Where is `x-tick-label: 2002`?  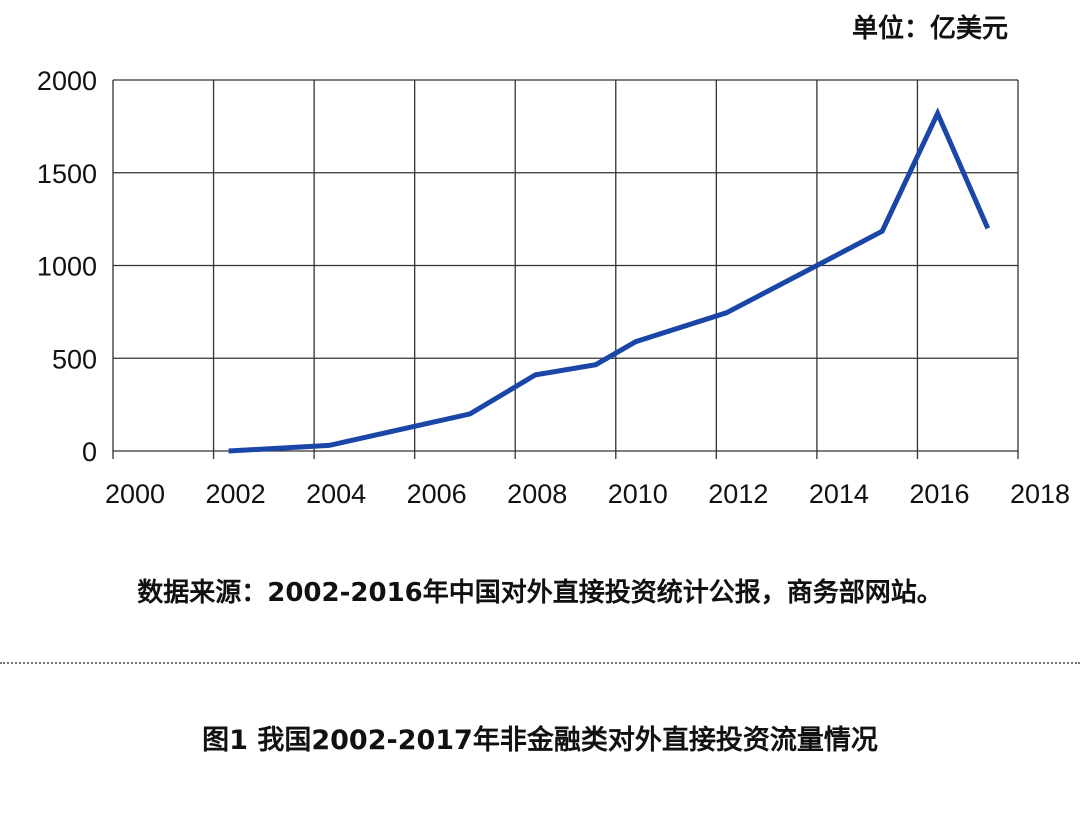 x-tick-label: 2002 is located at coordinates (236, 494).